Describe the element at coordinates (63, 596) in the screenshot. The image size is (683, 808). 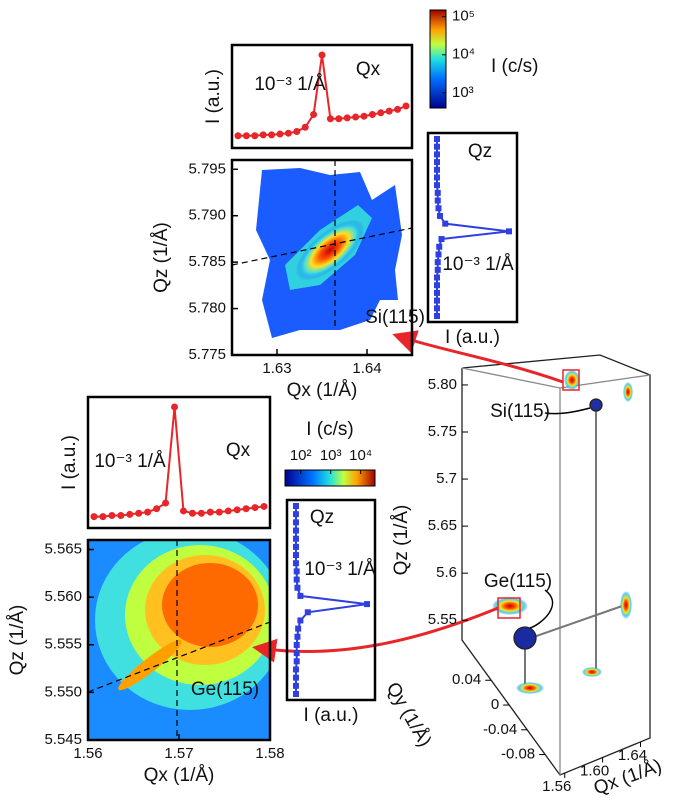
I see `y-tick-label: 5.560` at that location.